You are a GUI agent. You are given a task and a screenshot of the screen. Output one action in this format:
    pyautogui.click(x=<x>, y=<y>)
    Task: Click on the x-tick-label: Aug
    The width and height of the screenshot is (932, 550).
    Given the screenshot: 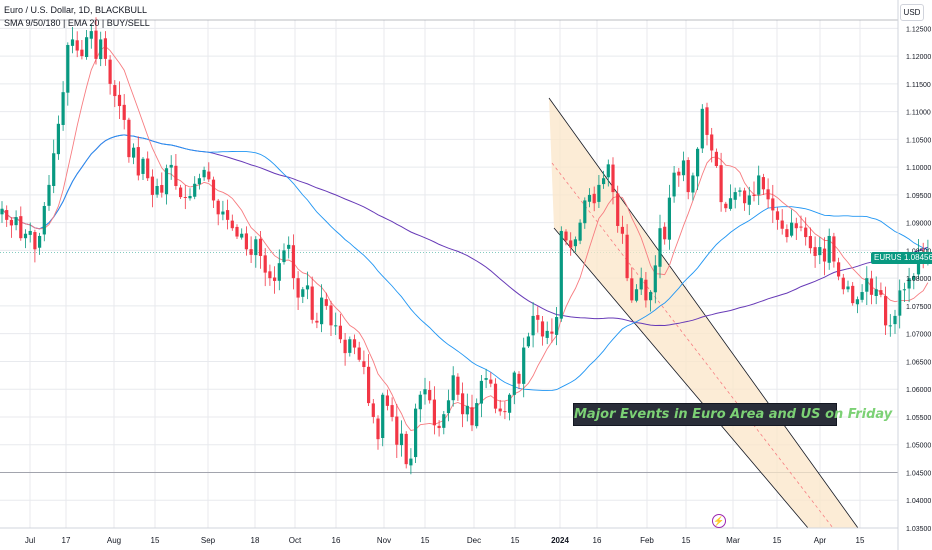 What is the action you would take?
    pyautogui.click(x=114, y=540)
    